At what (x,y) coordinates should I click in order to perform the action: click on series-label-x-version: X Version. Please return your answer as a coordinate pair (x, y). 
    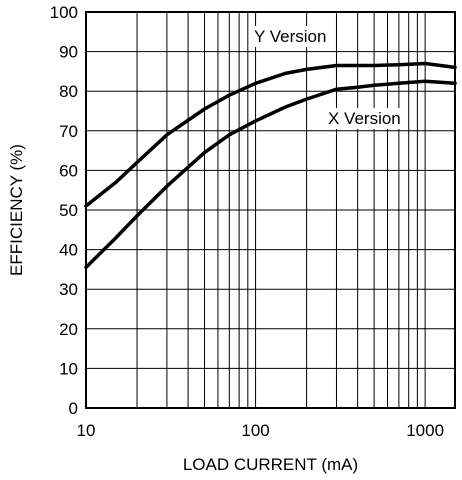
    Looking at the image, I should click on (364, 118).